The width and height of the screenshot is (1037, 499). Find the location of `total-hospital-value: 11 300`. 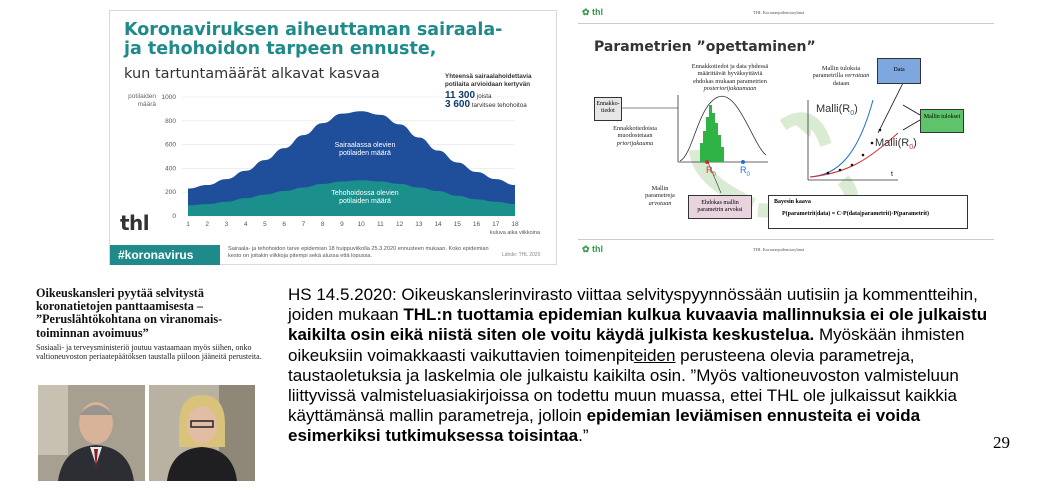

total-hospital-value: 11 300 is located at coordinates (460, 95).